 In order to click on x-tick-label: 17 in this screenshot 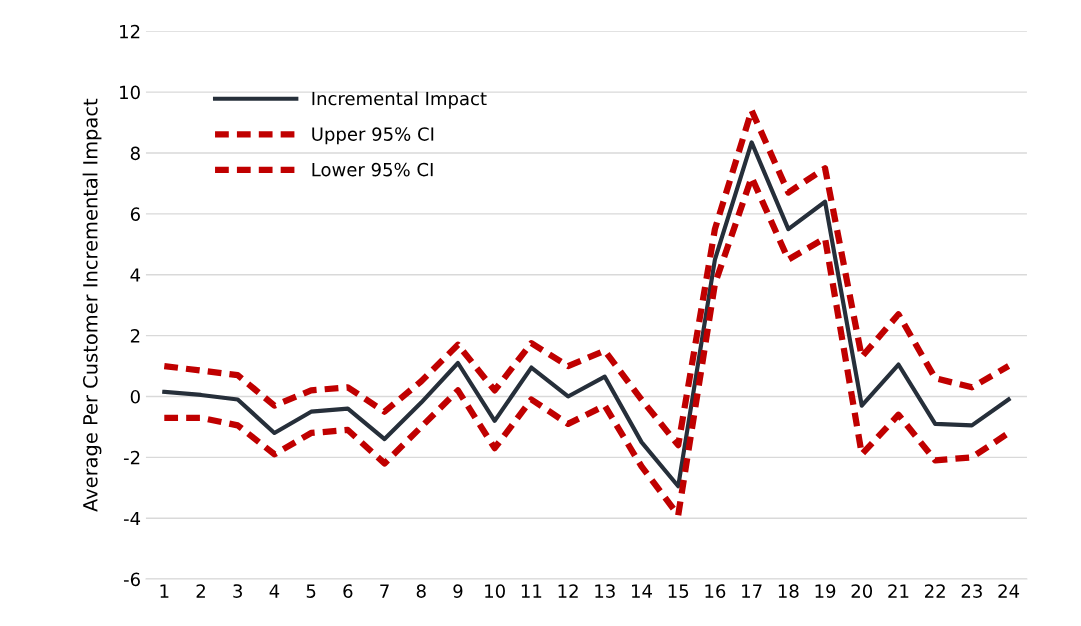, I will do `click(752, 591)`.